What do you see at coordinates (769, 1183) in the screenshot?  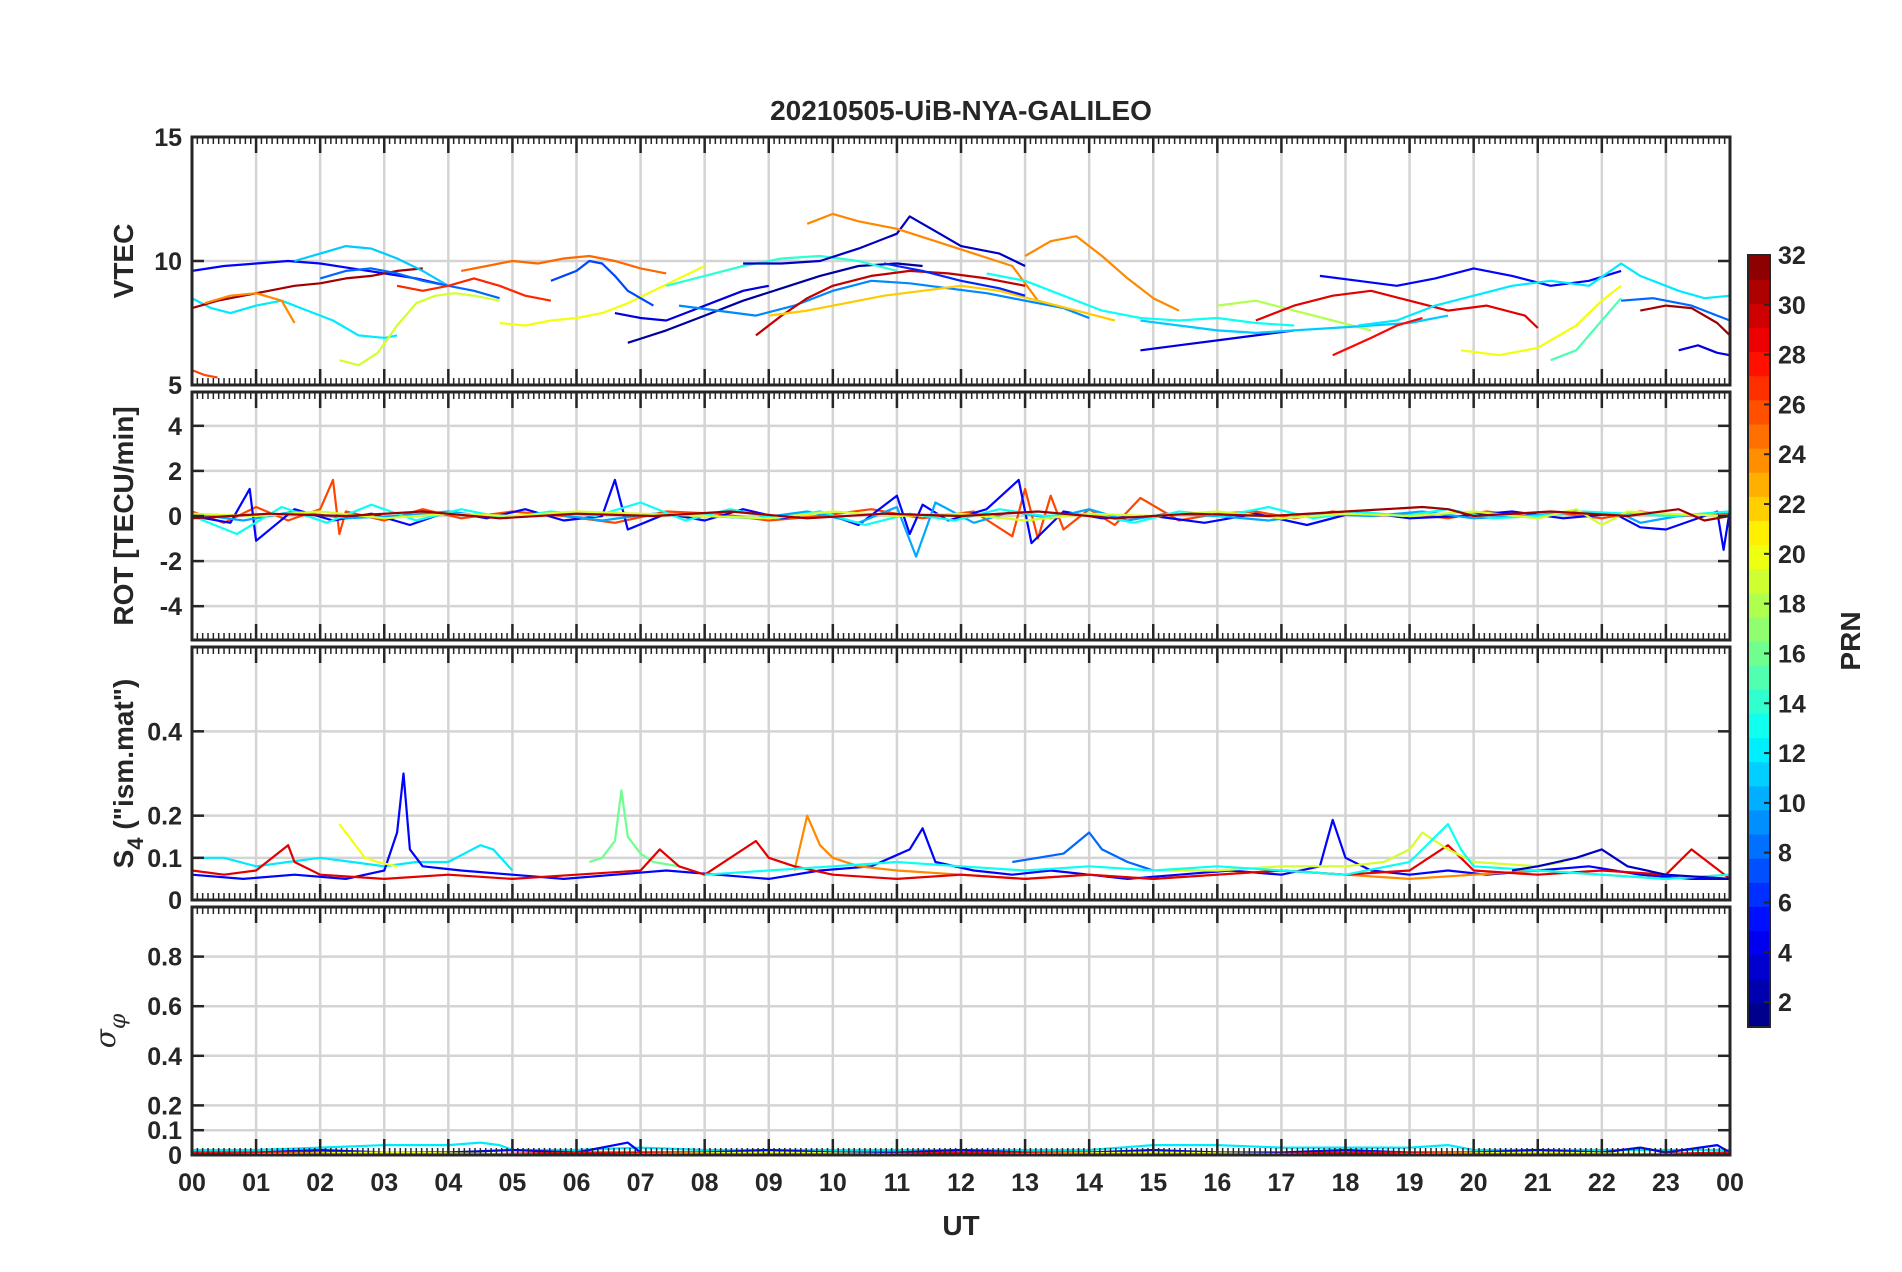 I see `x-tick-label: 09` at bounding box center [769, 1183].